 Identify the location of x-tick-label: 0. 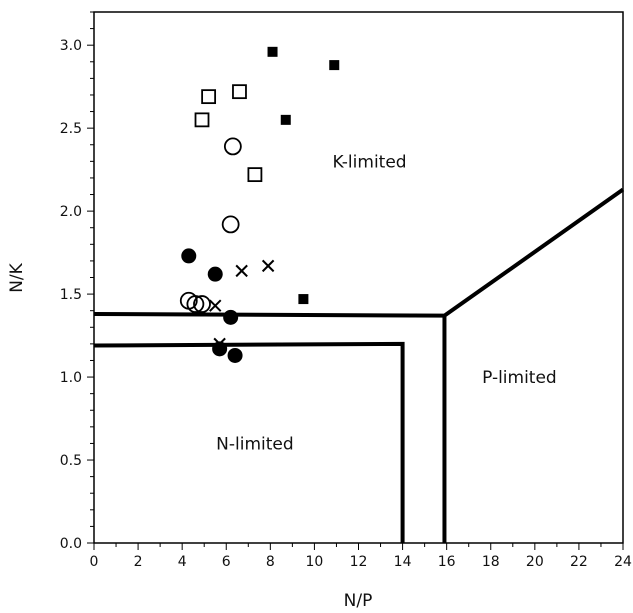
(94, 562).